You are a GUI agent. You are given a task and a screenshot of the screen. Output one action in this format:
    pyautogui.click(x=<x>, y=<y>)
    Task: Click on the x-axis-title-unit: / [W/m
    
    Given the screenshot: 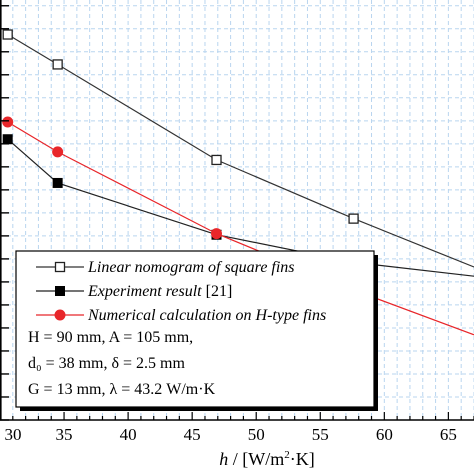 What is the action you would take?
    pyautogui.click(x=256, y=459)
    